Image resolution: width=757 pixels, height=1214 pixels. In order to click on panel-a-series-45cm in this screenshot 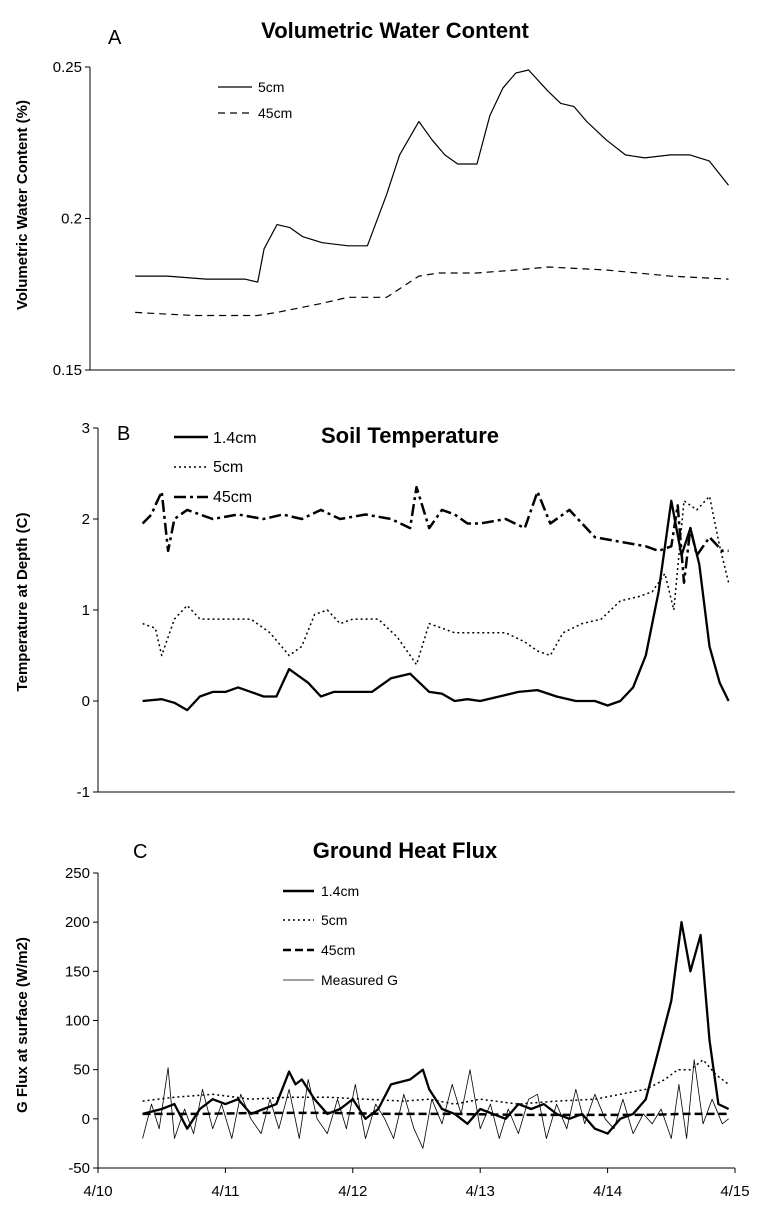, I will do `click(432, 291)`.